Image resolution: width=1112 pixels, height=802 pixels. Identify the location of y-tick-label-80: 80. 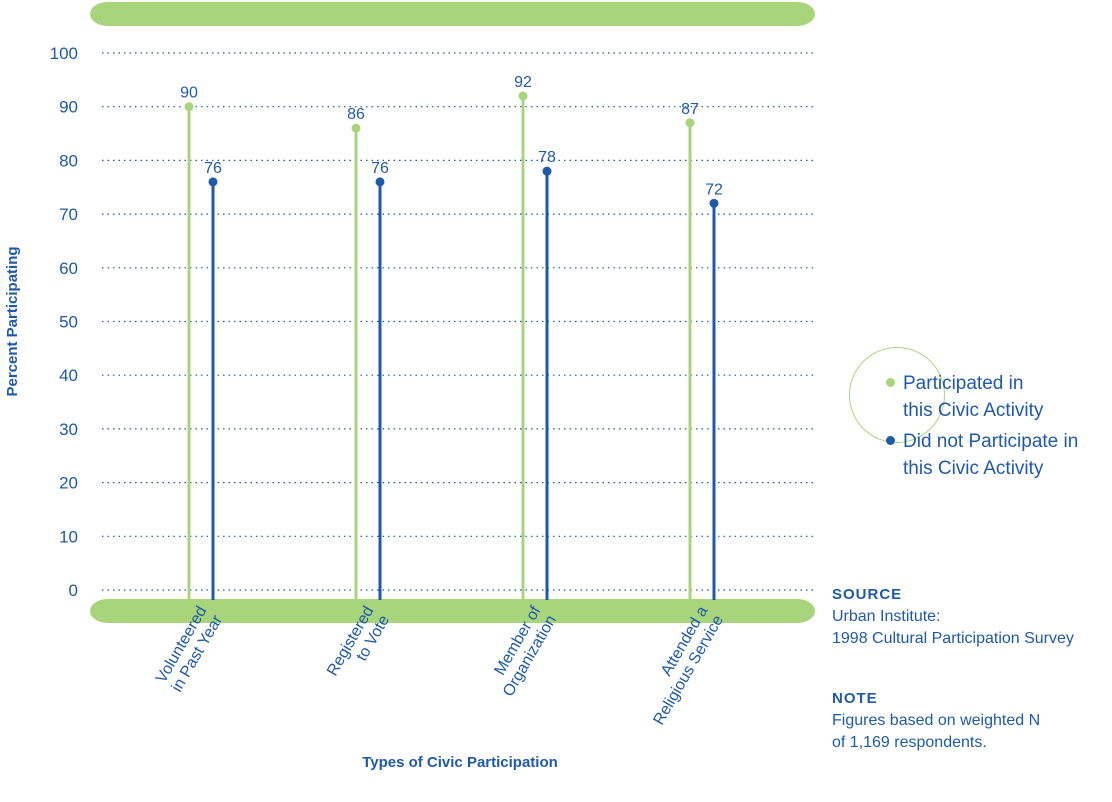
(68, 160).